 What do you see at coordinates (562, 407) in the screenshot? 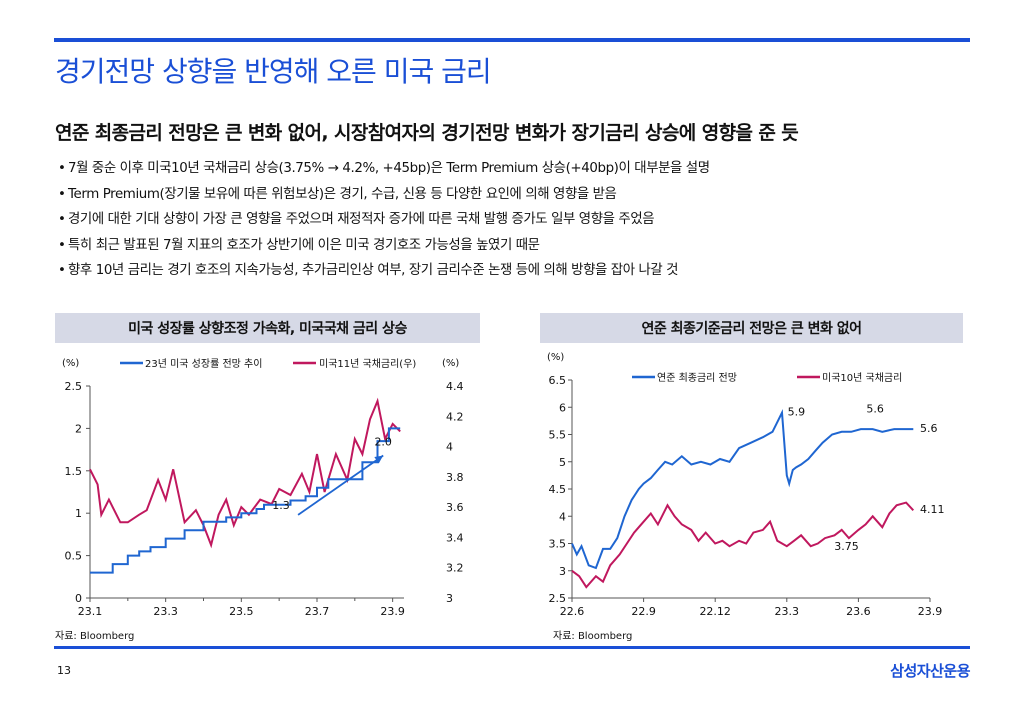
I see `y-tick-label: 6` at bounding box center [562, 407].